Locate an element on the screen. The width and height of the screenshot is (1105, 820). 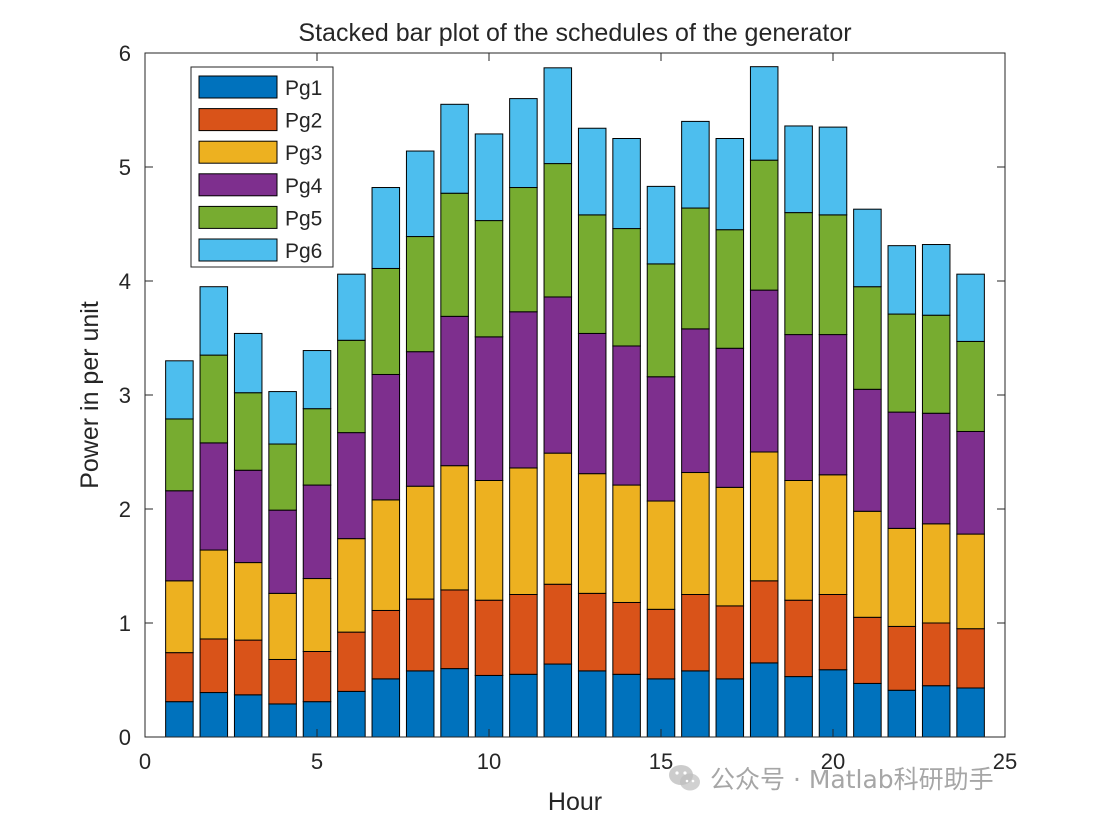
wechat-icon is located at coordinates (684, 778).